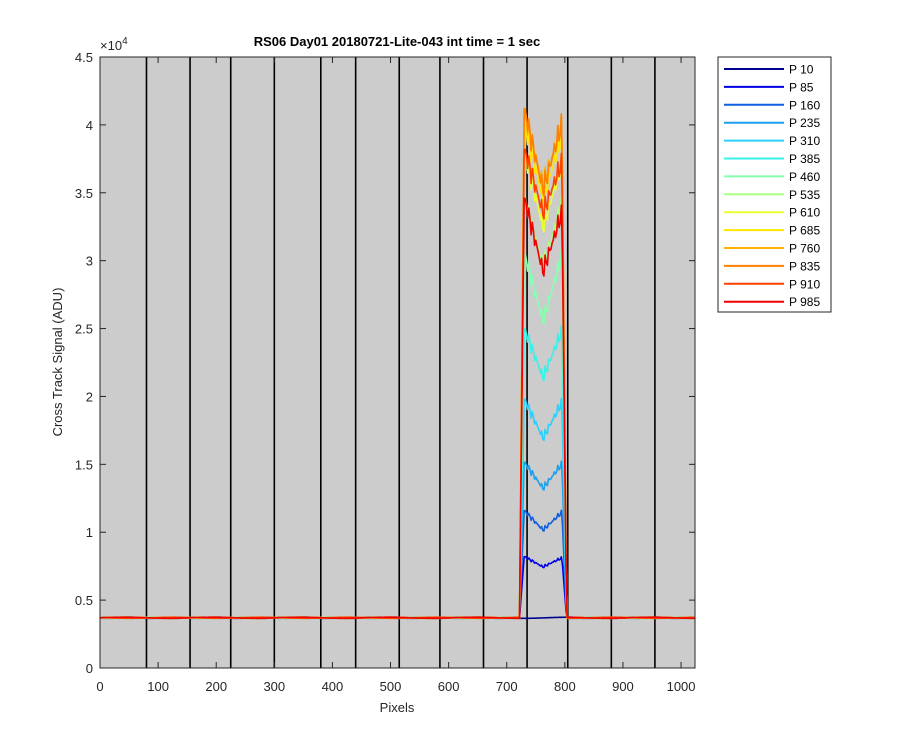 Image resolution: width=900 pixels, height=750 pixels. I want to click on legend-label: P 985, so click(804, 302).